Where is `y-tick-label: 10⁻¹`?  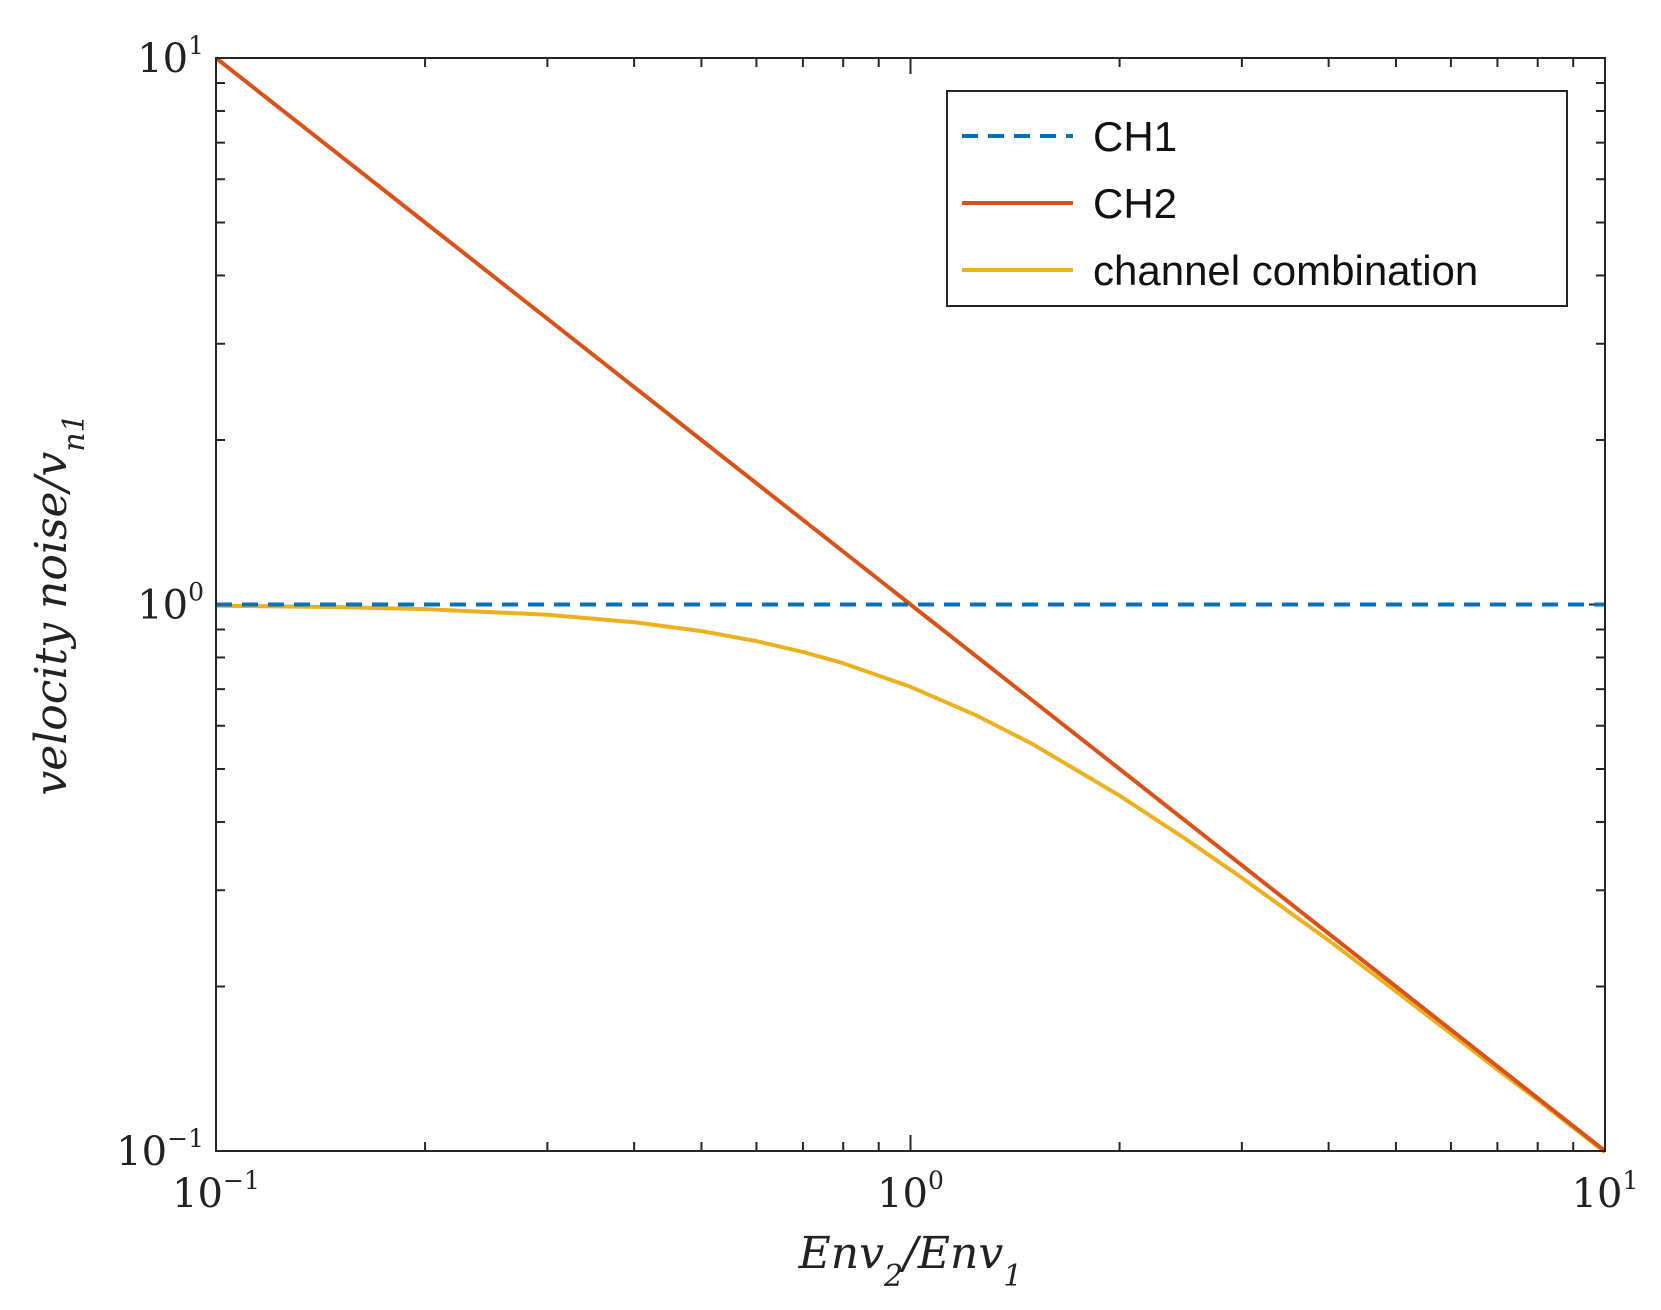
y-tick-label: 10⁻¹ is located at coordinates (160, 1149).